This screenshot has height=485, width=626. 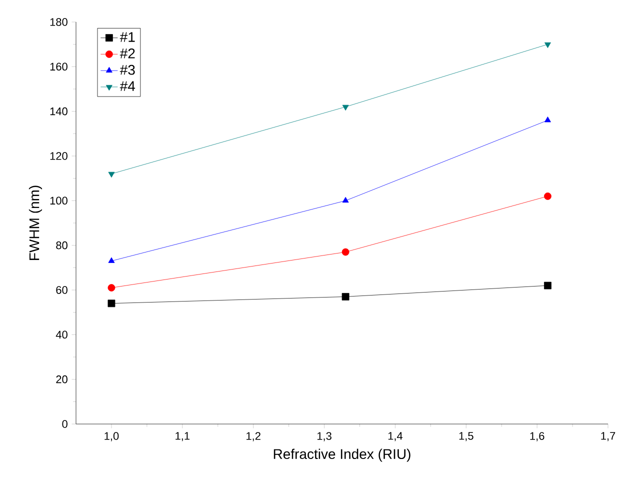 I want to click on y-tick-label: 80, so click(x=62, y=245).